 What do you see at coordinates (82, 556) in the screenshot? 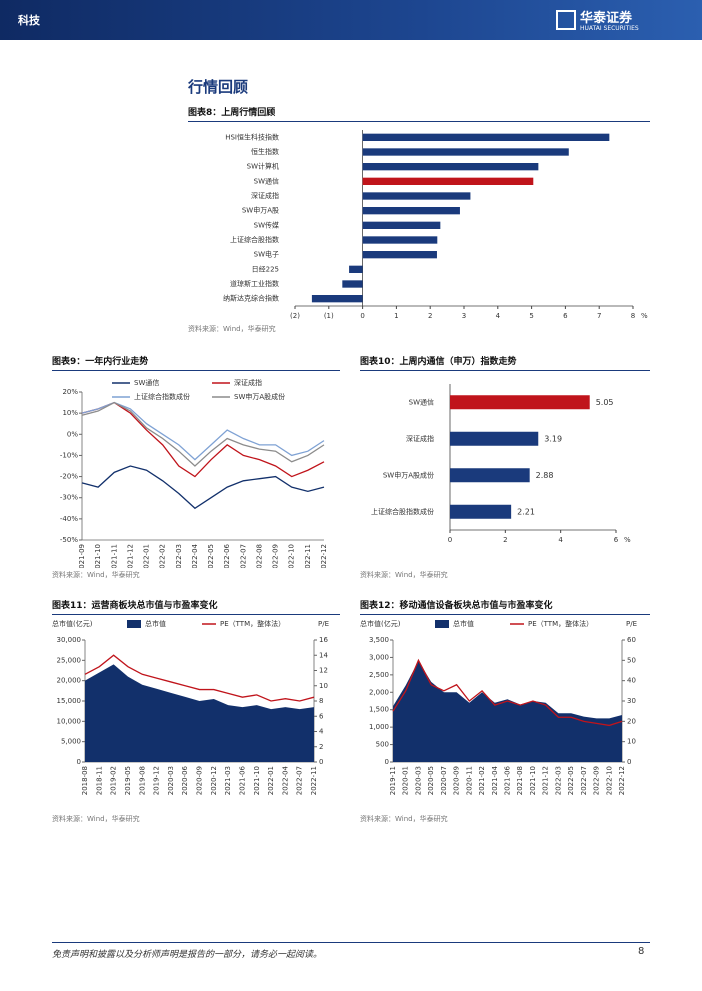
I see `x-tick-label: 2021-09` at bounding box center [82, 556].